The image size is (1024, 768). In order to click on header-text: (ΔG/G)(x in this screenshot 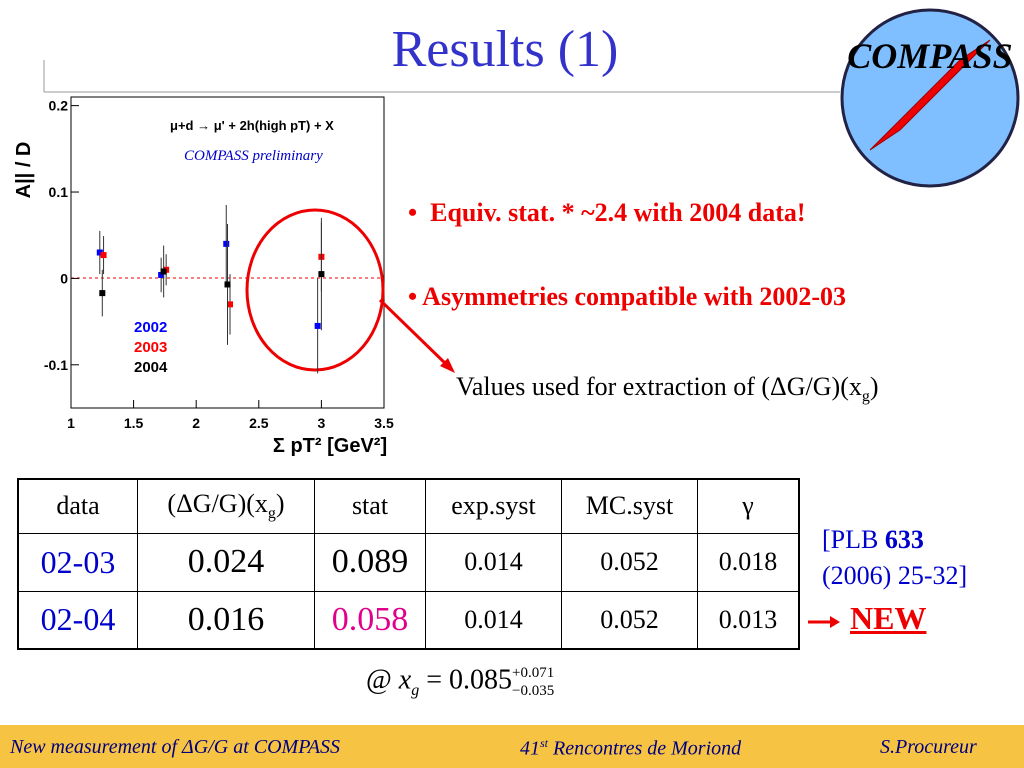, I will do `click(217, 504)`.